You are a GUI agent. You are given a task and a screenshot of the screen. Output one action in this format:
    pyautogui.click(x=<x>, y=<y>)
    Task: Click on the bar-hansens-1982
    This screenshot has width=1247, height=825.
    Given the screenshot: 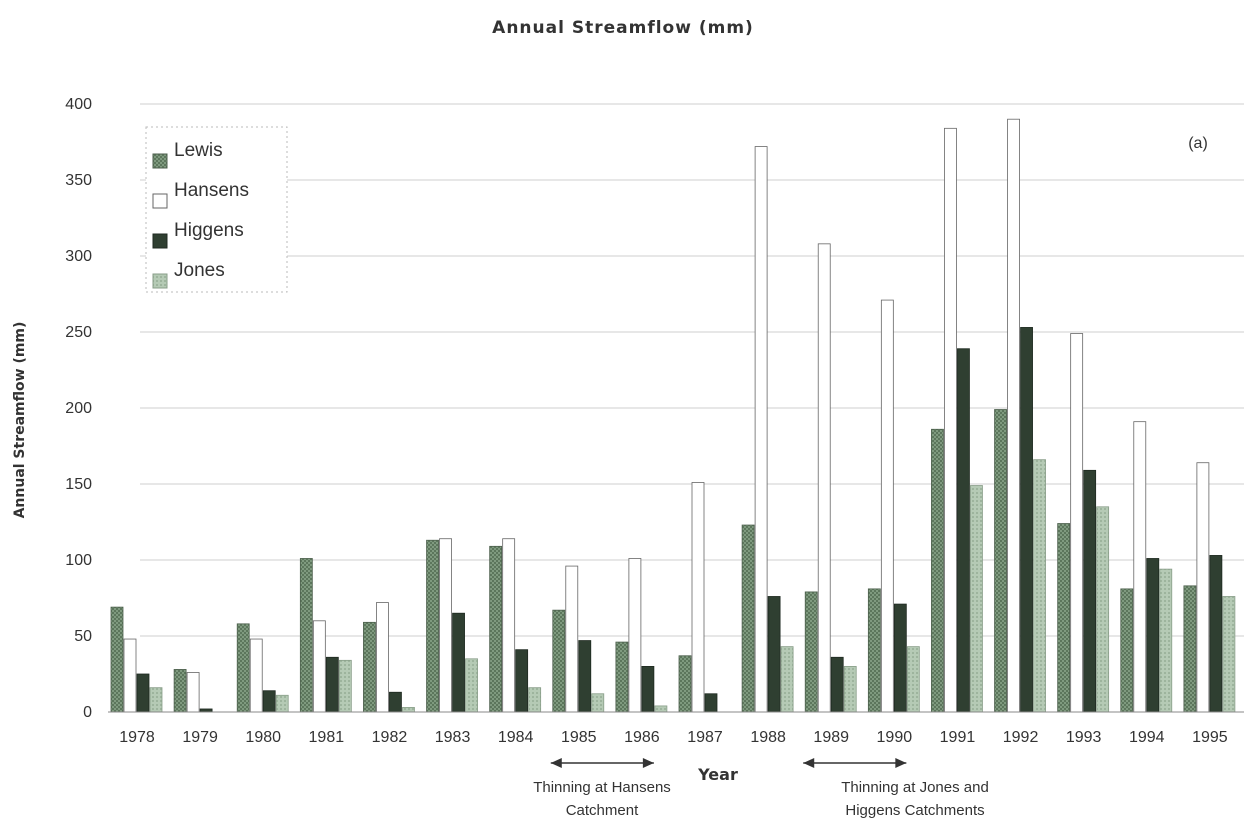 What is the action you would take?
    pyautogui.click(x=382, y=657)
    